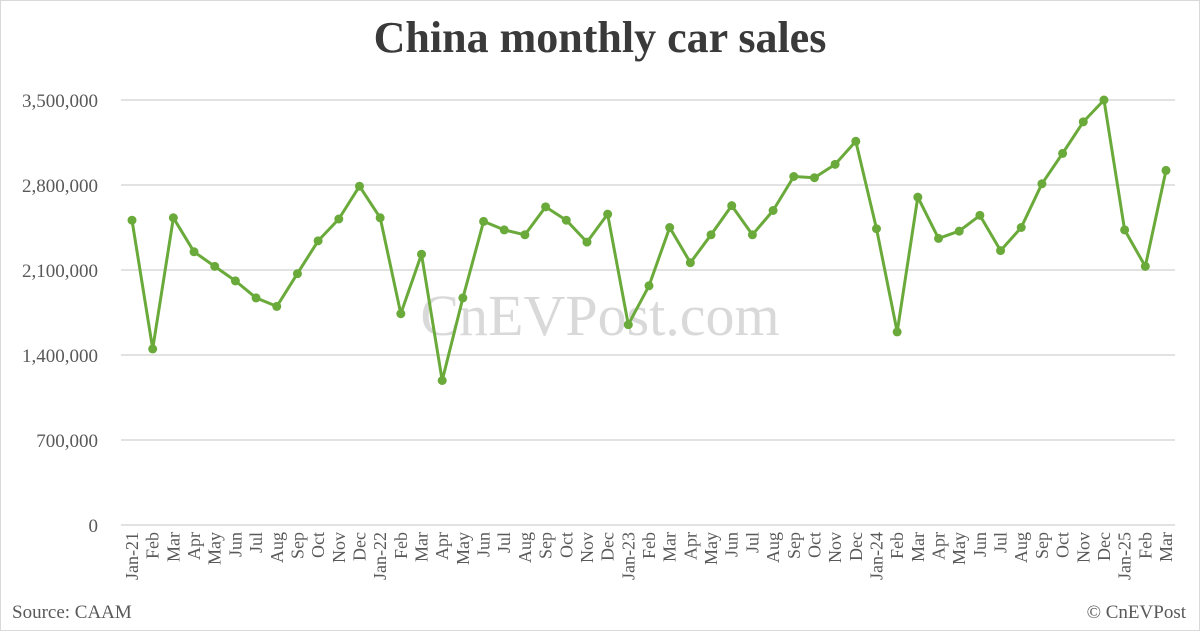 This screenshot has height=631, width=1200. Describe the element at coordinates (876, 556) in the screenshot. I see `x-tick-label: Jan-24` at that location.